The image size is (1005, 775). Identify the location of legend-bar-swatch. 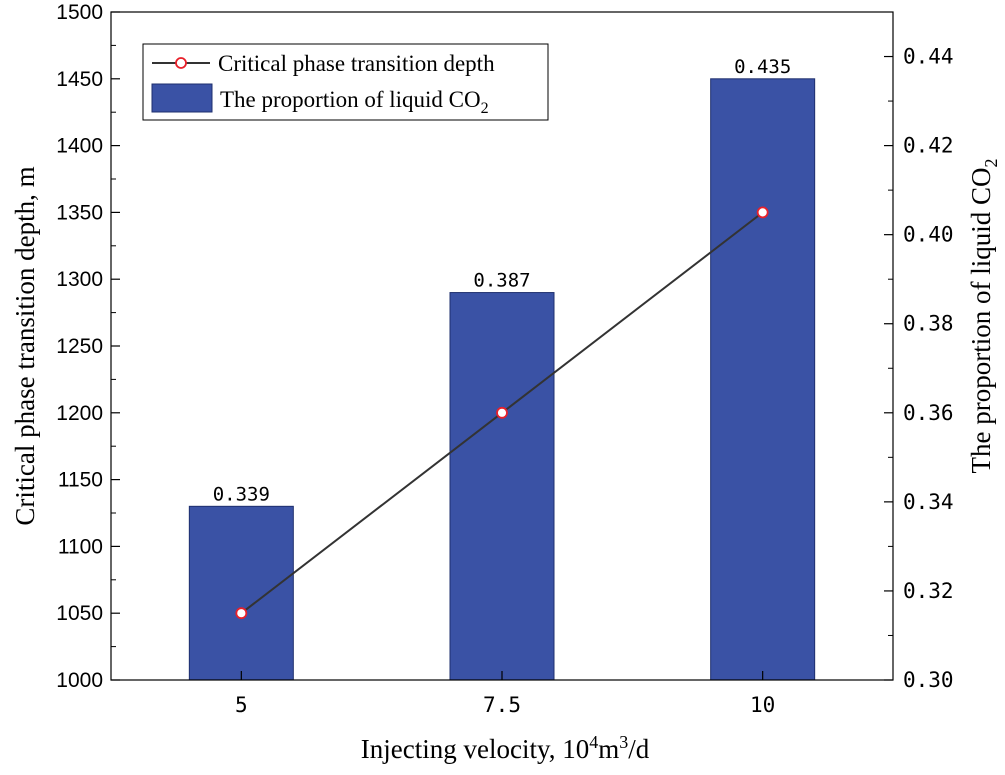
(182, 98).